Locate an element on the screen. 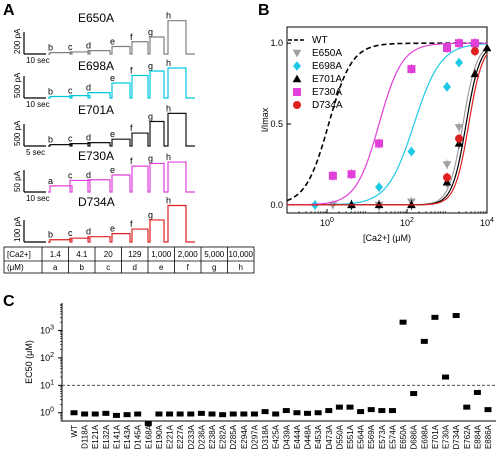 The height and width of the screenshot is (458, 500). table-conc-value: 129 is located at coordinates (135, 254).